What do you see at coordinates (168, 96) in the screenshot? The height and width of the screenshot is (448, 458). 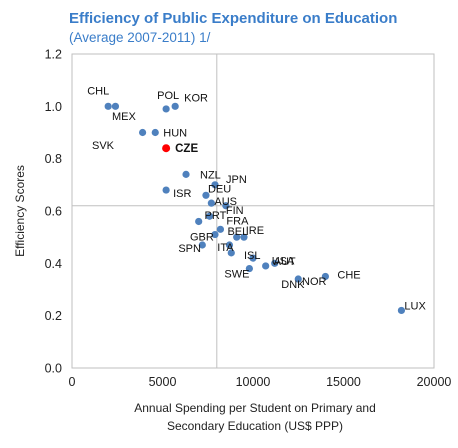 I see `point-label-pol: POL` at bounding box center [168, 96].